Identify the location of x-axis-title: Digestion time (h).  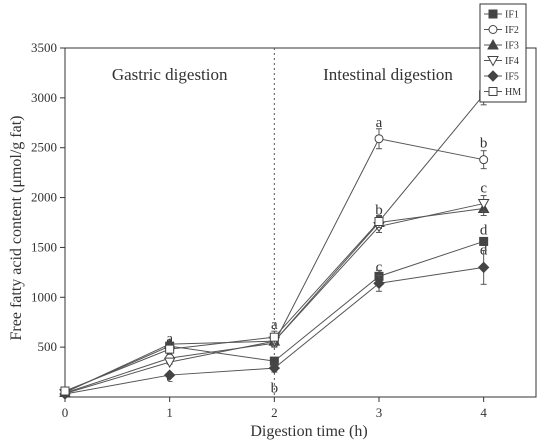
(308, 431).